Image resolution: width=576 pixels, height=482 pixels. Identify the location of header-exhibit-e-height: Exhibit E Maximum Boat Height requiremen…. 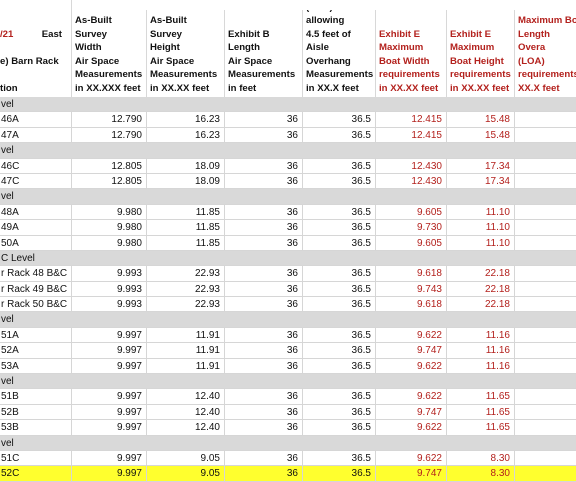
(481, 53).